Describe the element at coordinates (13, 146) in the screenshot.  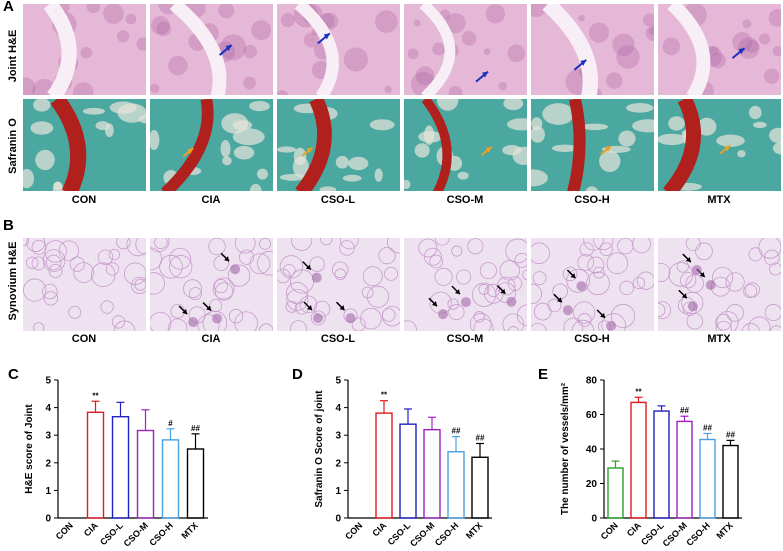
I see `row-label-safranin: Safranin O` at that location.